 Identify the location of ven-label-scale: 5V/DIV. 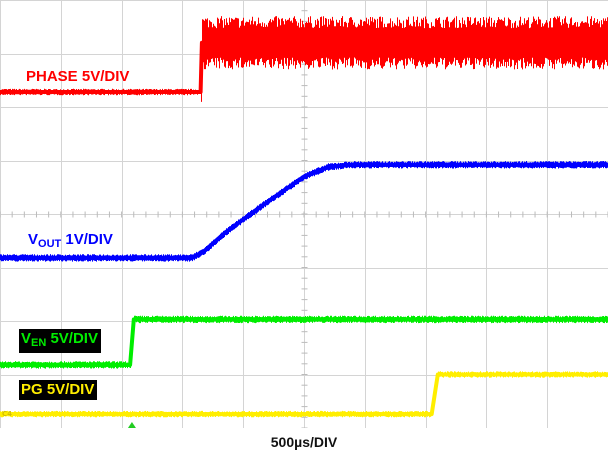
(72, 338).